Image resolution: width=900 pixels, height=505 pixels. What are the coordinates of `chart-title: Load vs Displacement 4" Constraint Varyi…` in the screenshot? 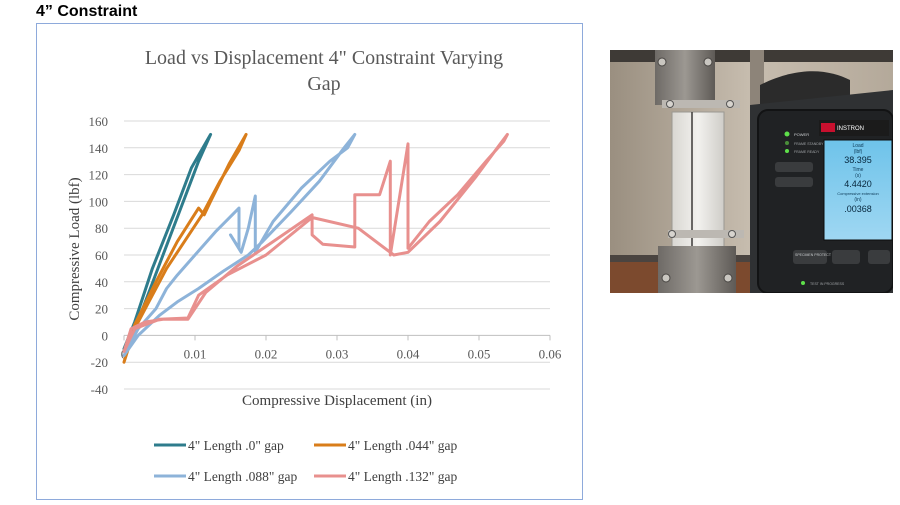 It's located at (324, 71).